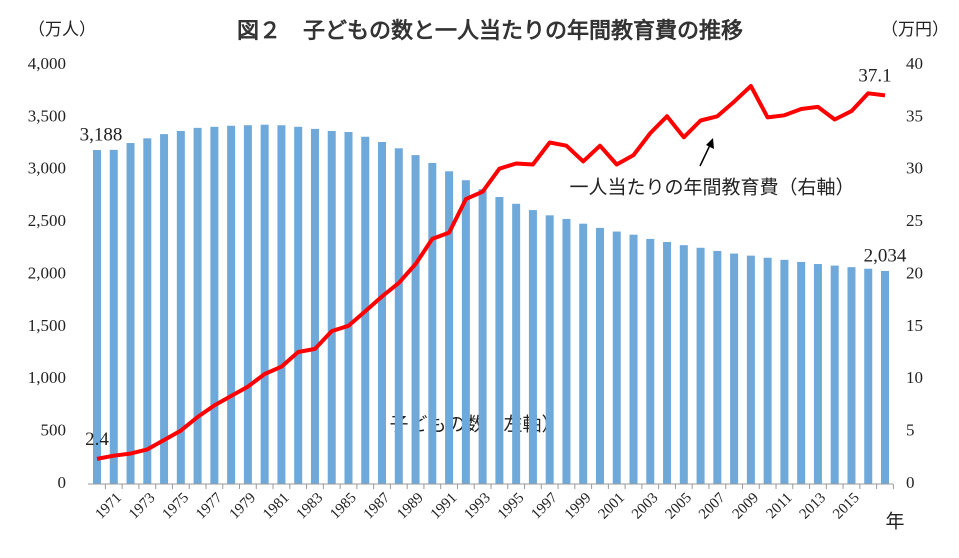 The image size is (959, 558). What do you see at coordinates (710, 143) in the screenshot?
I see `arrow-head` at bounding box center [710, 143].